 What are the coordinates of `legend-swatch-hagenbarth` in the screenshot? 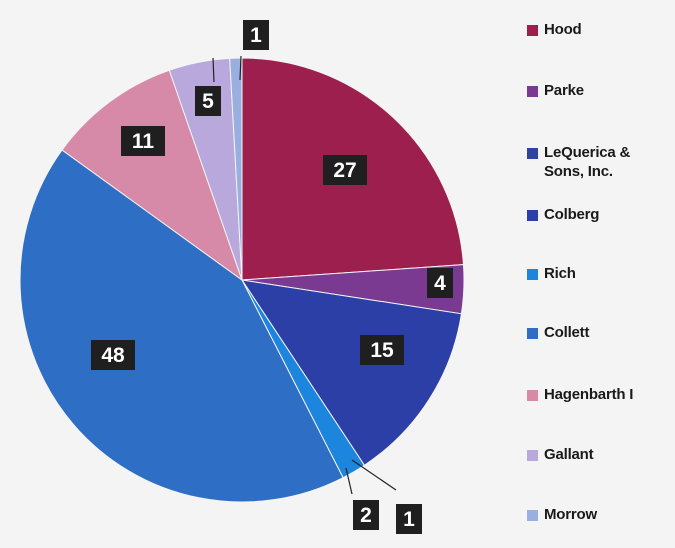 It's located at (532, 395).